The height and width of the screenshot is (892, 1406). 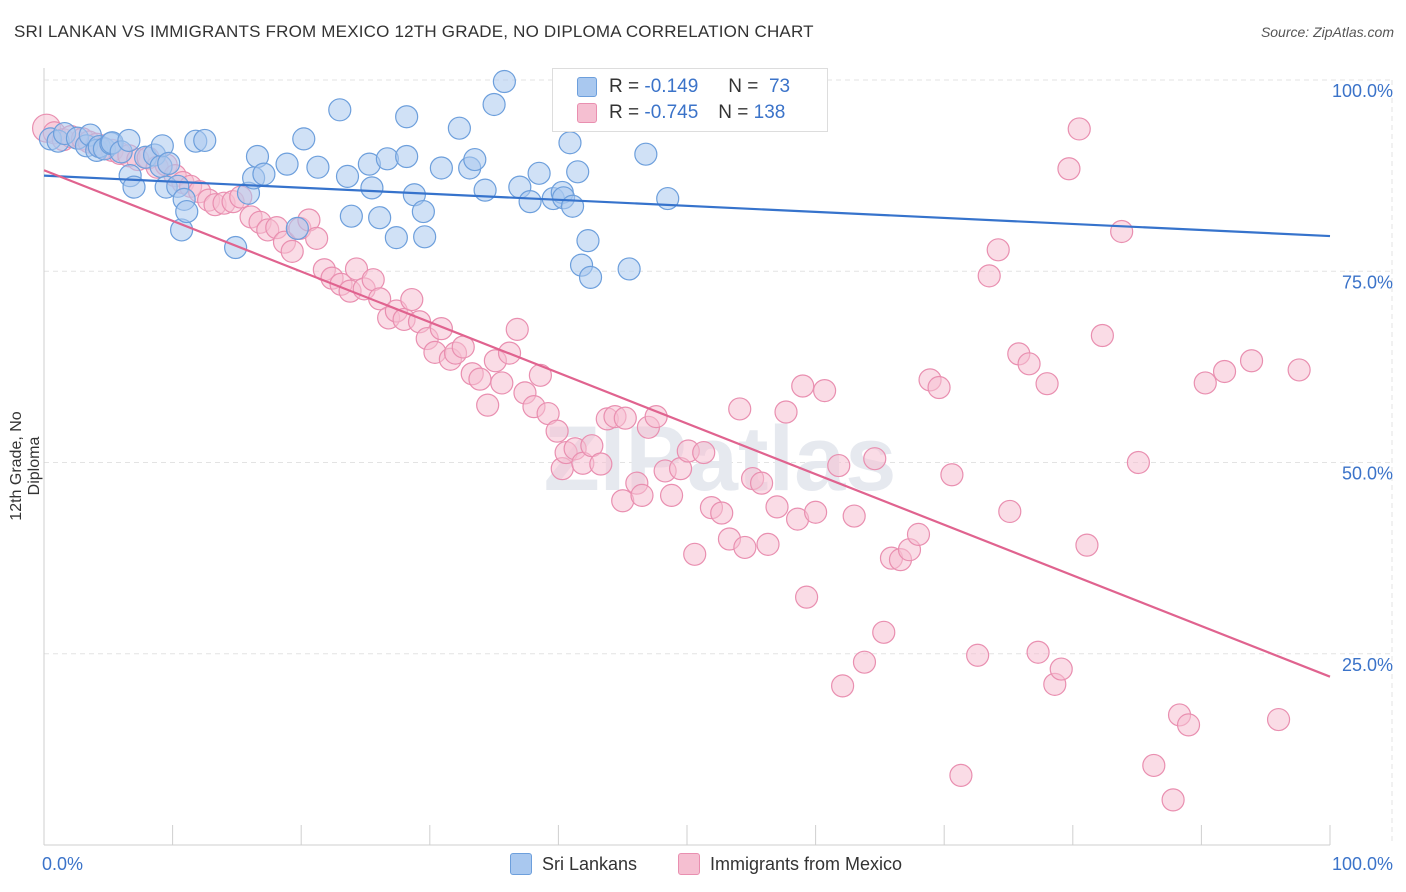 I want to click on y-tick-label: 75.0%, so click(x=1367, y=282).